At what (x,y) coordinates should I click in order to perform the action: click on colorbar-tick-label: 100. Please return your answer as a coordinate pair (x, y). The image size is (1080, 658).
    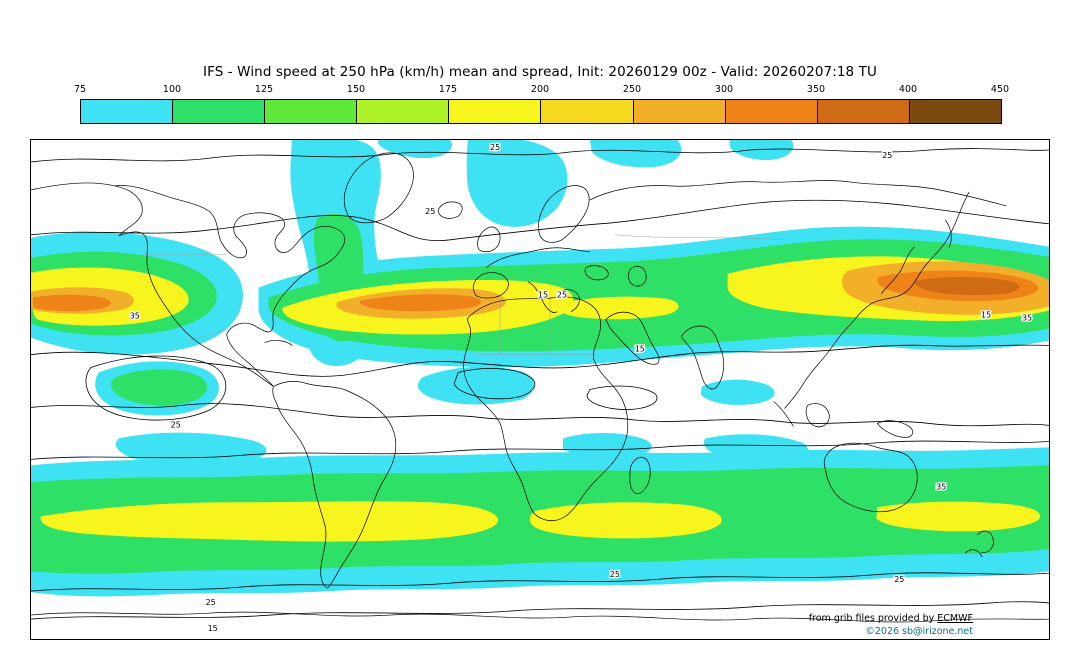
    Looking at the image, I should click on (172, 89).